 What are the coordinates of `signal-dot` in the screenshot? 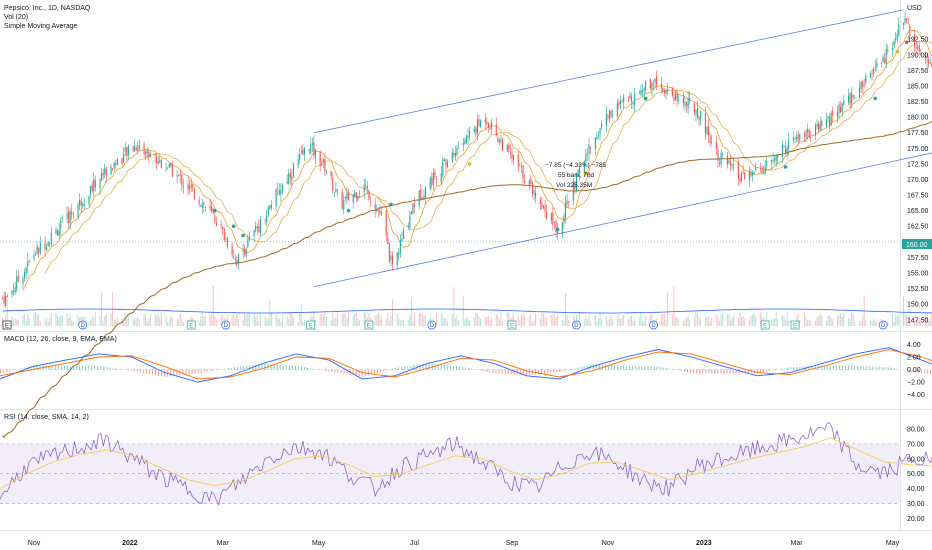 It's located at (897, 51).